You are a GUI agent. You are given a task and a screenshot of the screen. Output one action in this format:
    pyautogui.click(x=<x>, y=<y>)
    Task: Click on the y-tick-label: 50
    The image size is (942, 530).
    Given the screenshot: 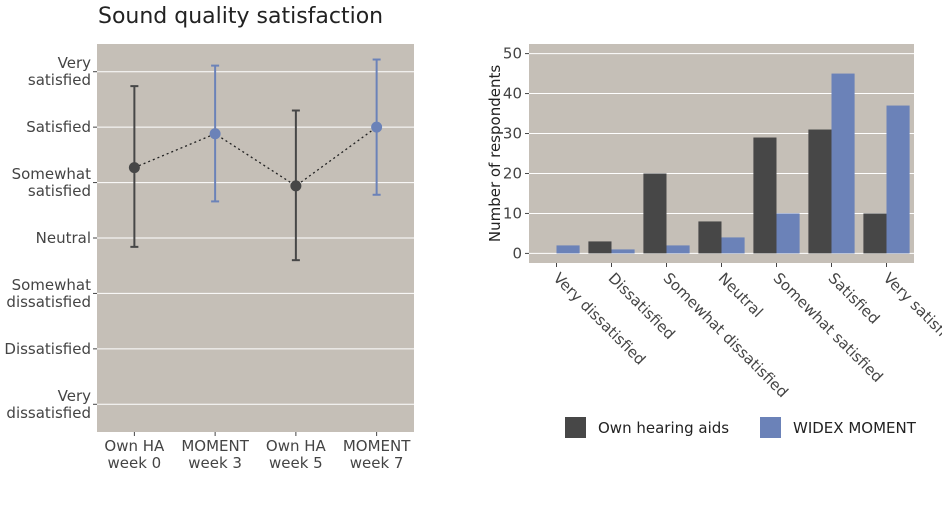 What is the action you would take?
    pyautogui.click(x=512, y=54)
    